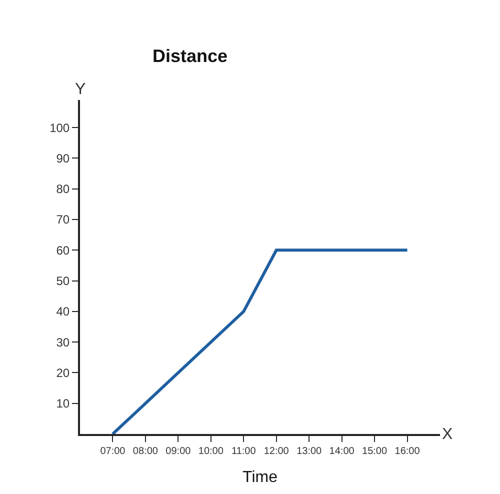 The width and height of the screenshot is (500, 494). I want to click on text: Y, so click(80, 89).